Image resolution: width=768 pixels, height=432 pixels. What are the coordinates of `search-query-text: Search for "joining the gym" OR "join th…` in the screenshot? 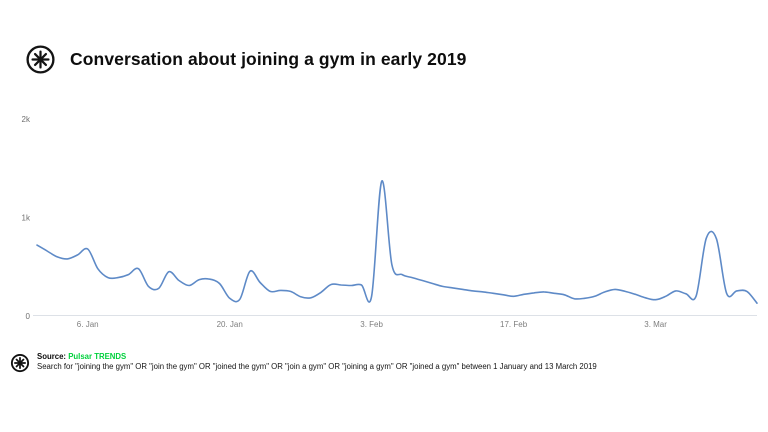 It's located at (317, 366).